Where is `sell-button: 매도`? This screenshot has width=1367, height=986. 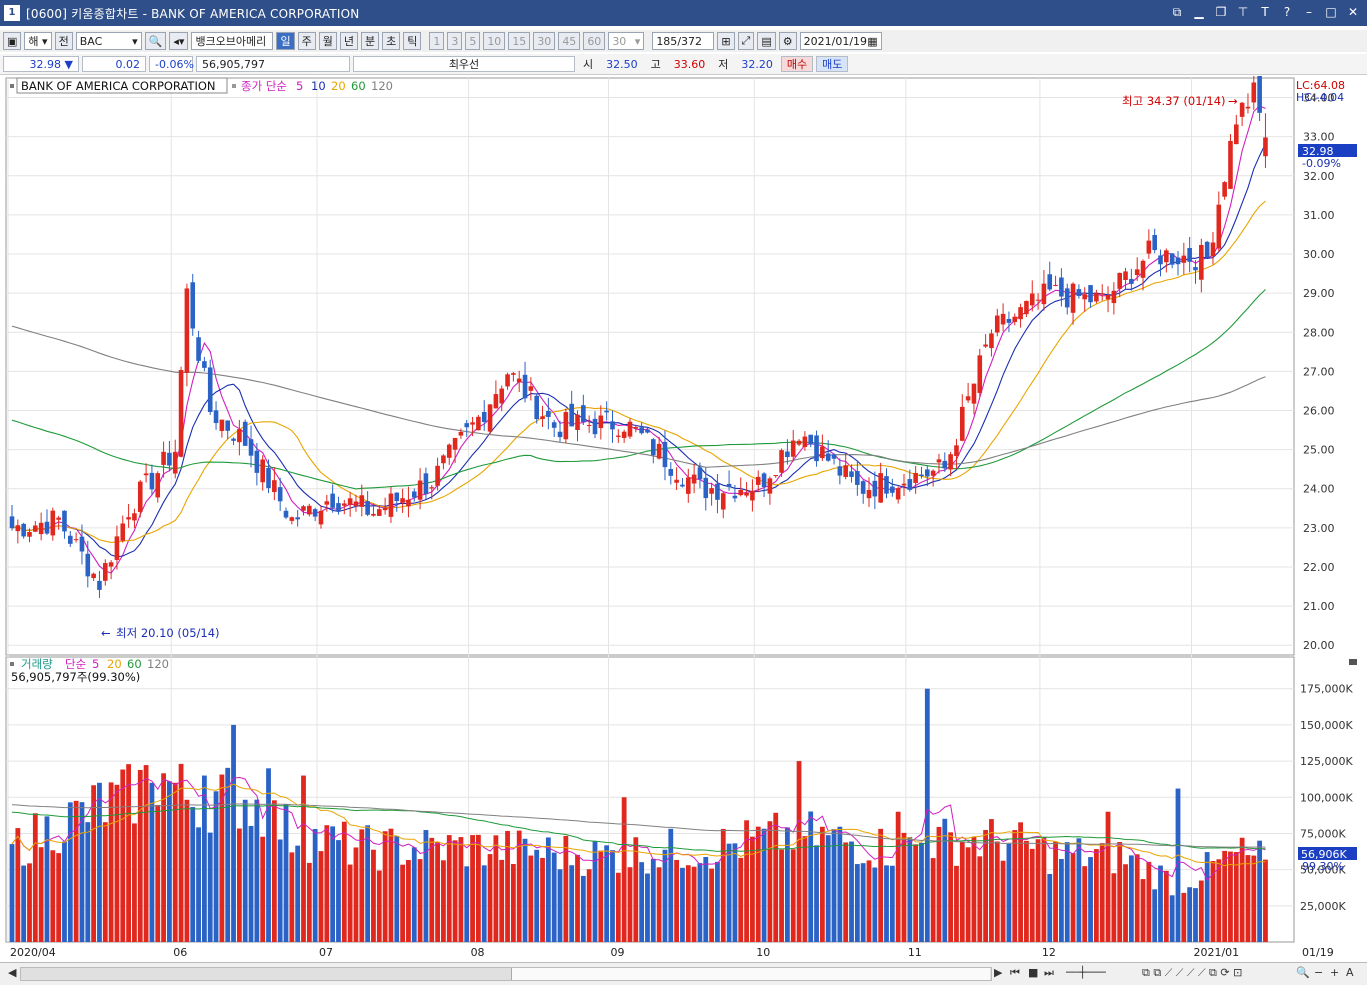 sell-button: 매도 is located at coordinates (832, 64).